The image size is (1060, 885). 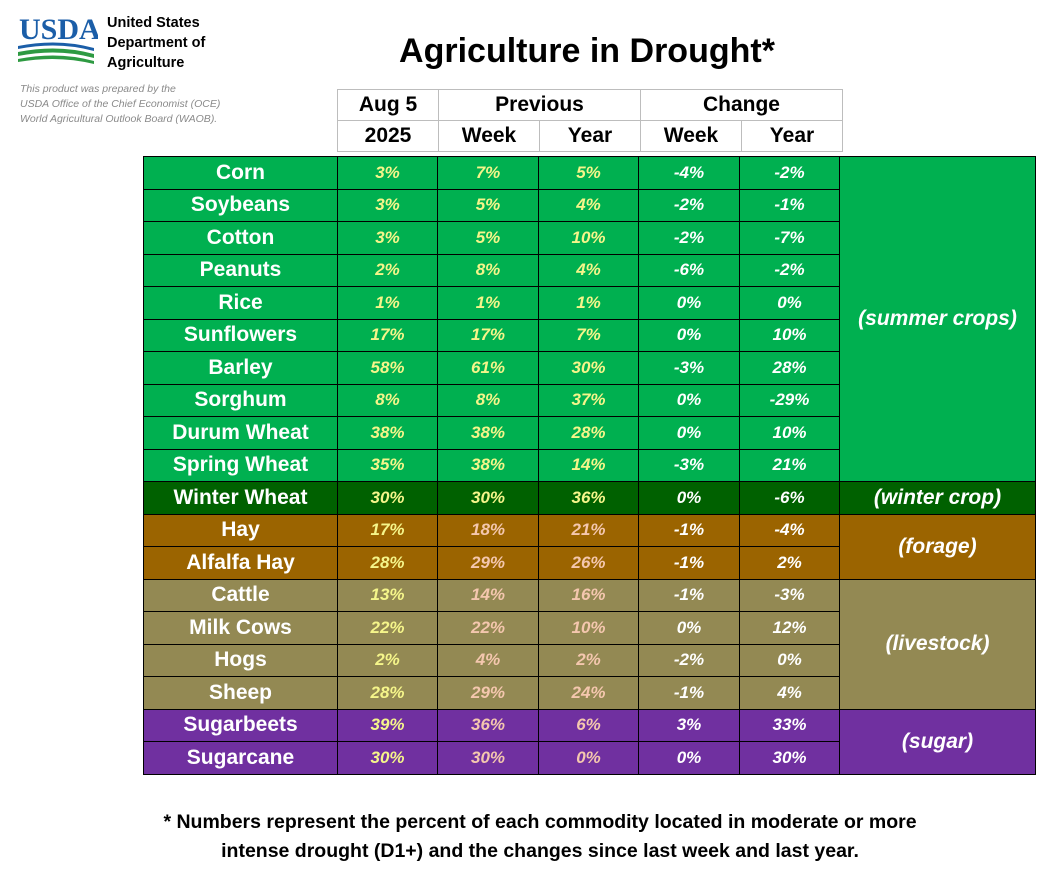 I want to click on agency-line: Agriculture, so click(x=146, y=63).